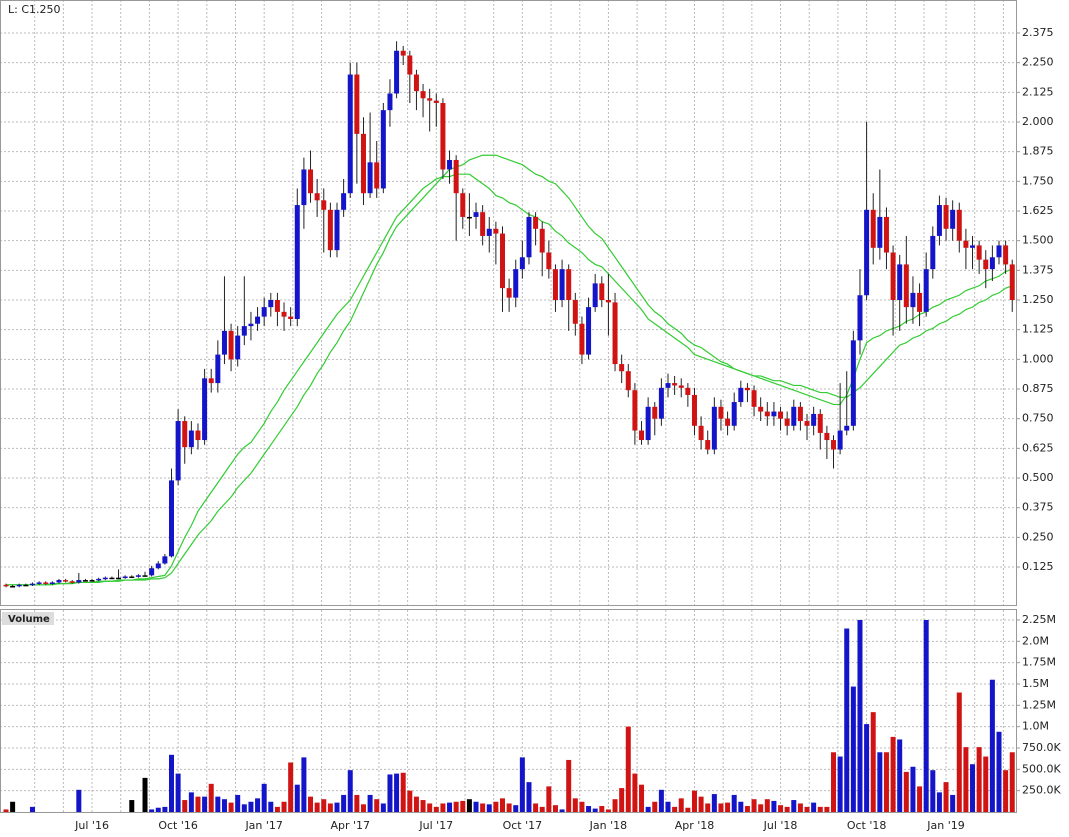 The height and width of the screenshot is (837, 1069). I want to click on x-tick-label: Jan '18, so click(608, 825).